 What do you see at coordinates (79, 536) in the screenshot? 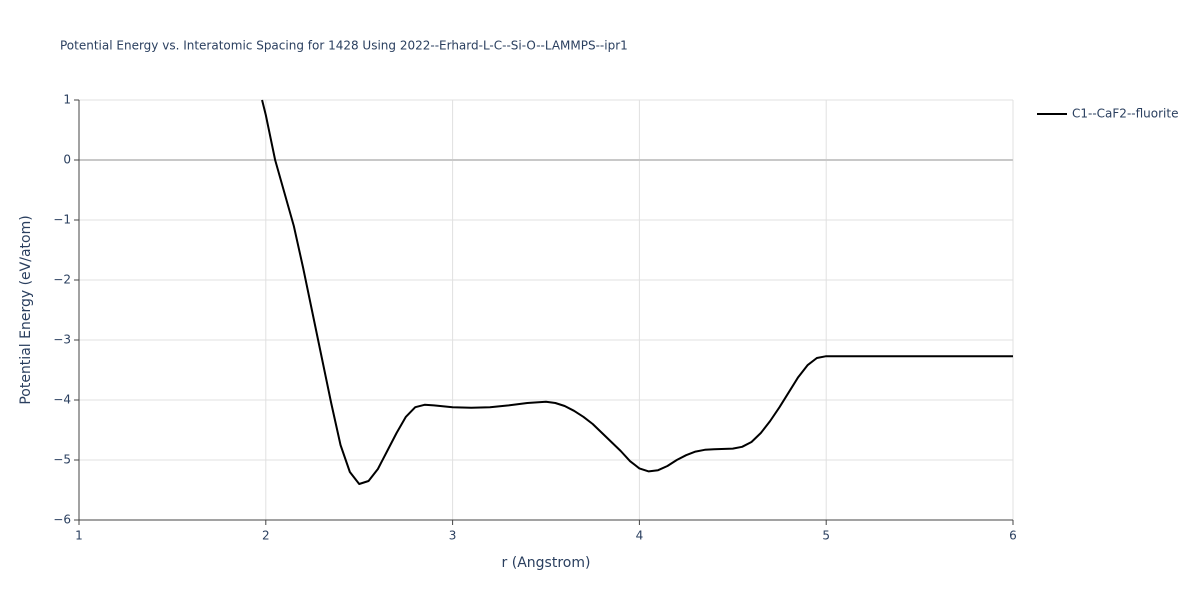
I see `x-tick-label: 1` at bounding box center [79, 536].